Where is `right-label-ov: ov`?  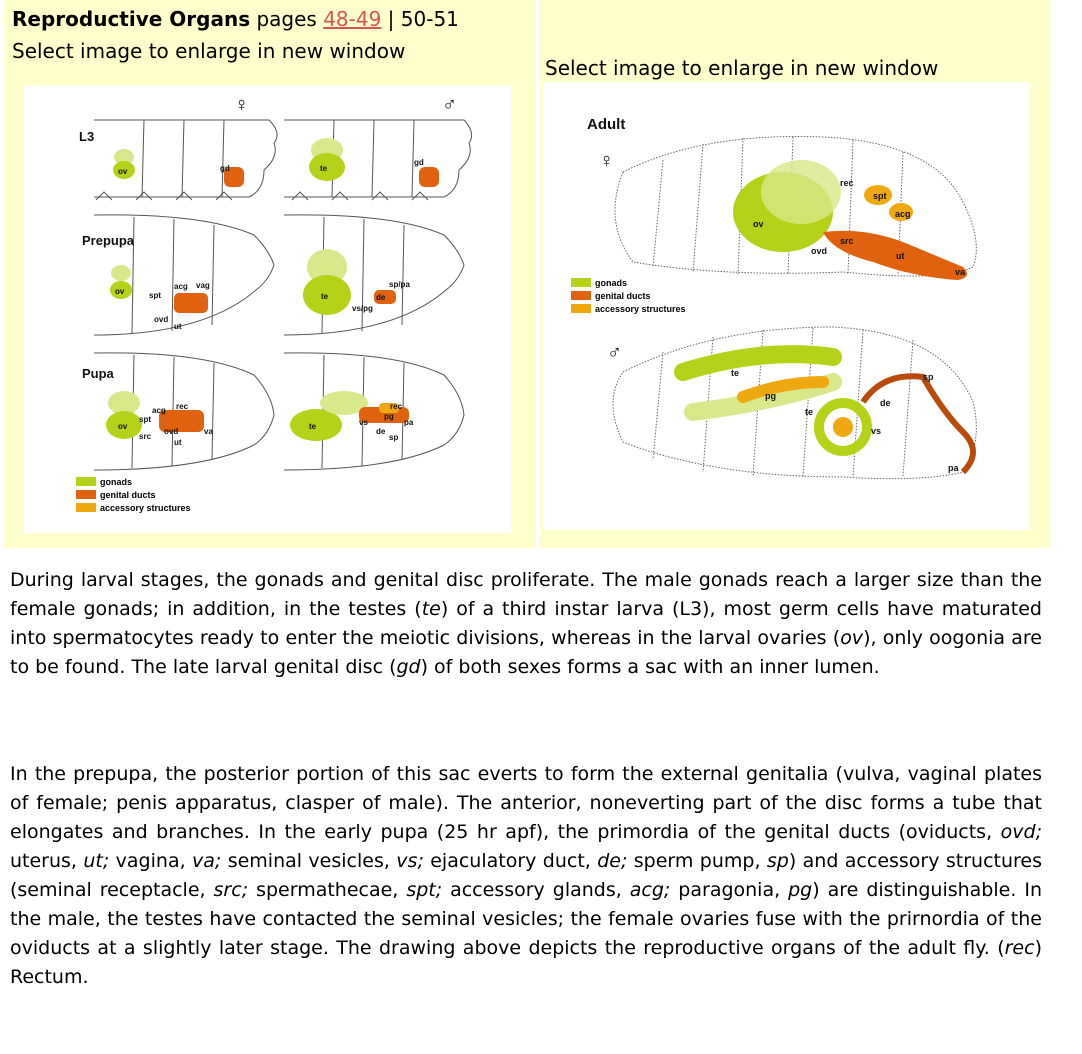
right-label-ov: ov is located at coordinates (758, 224).